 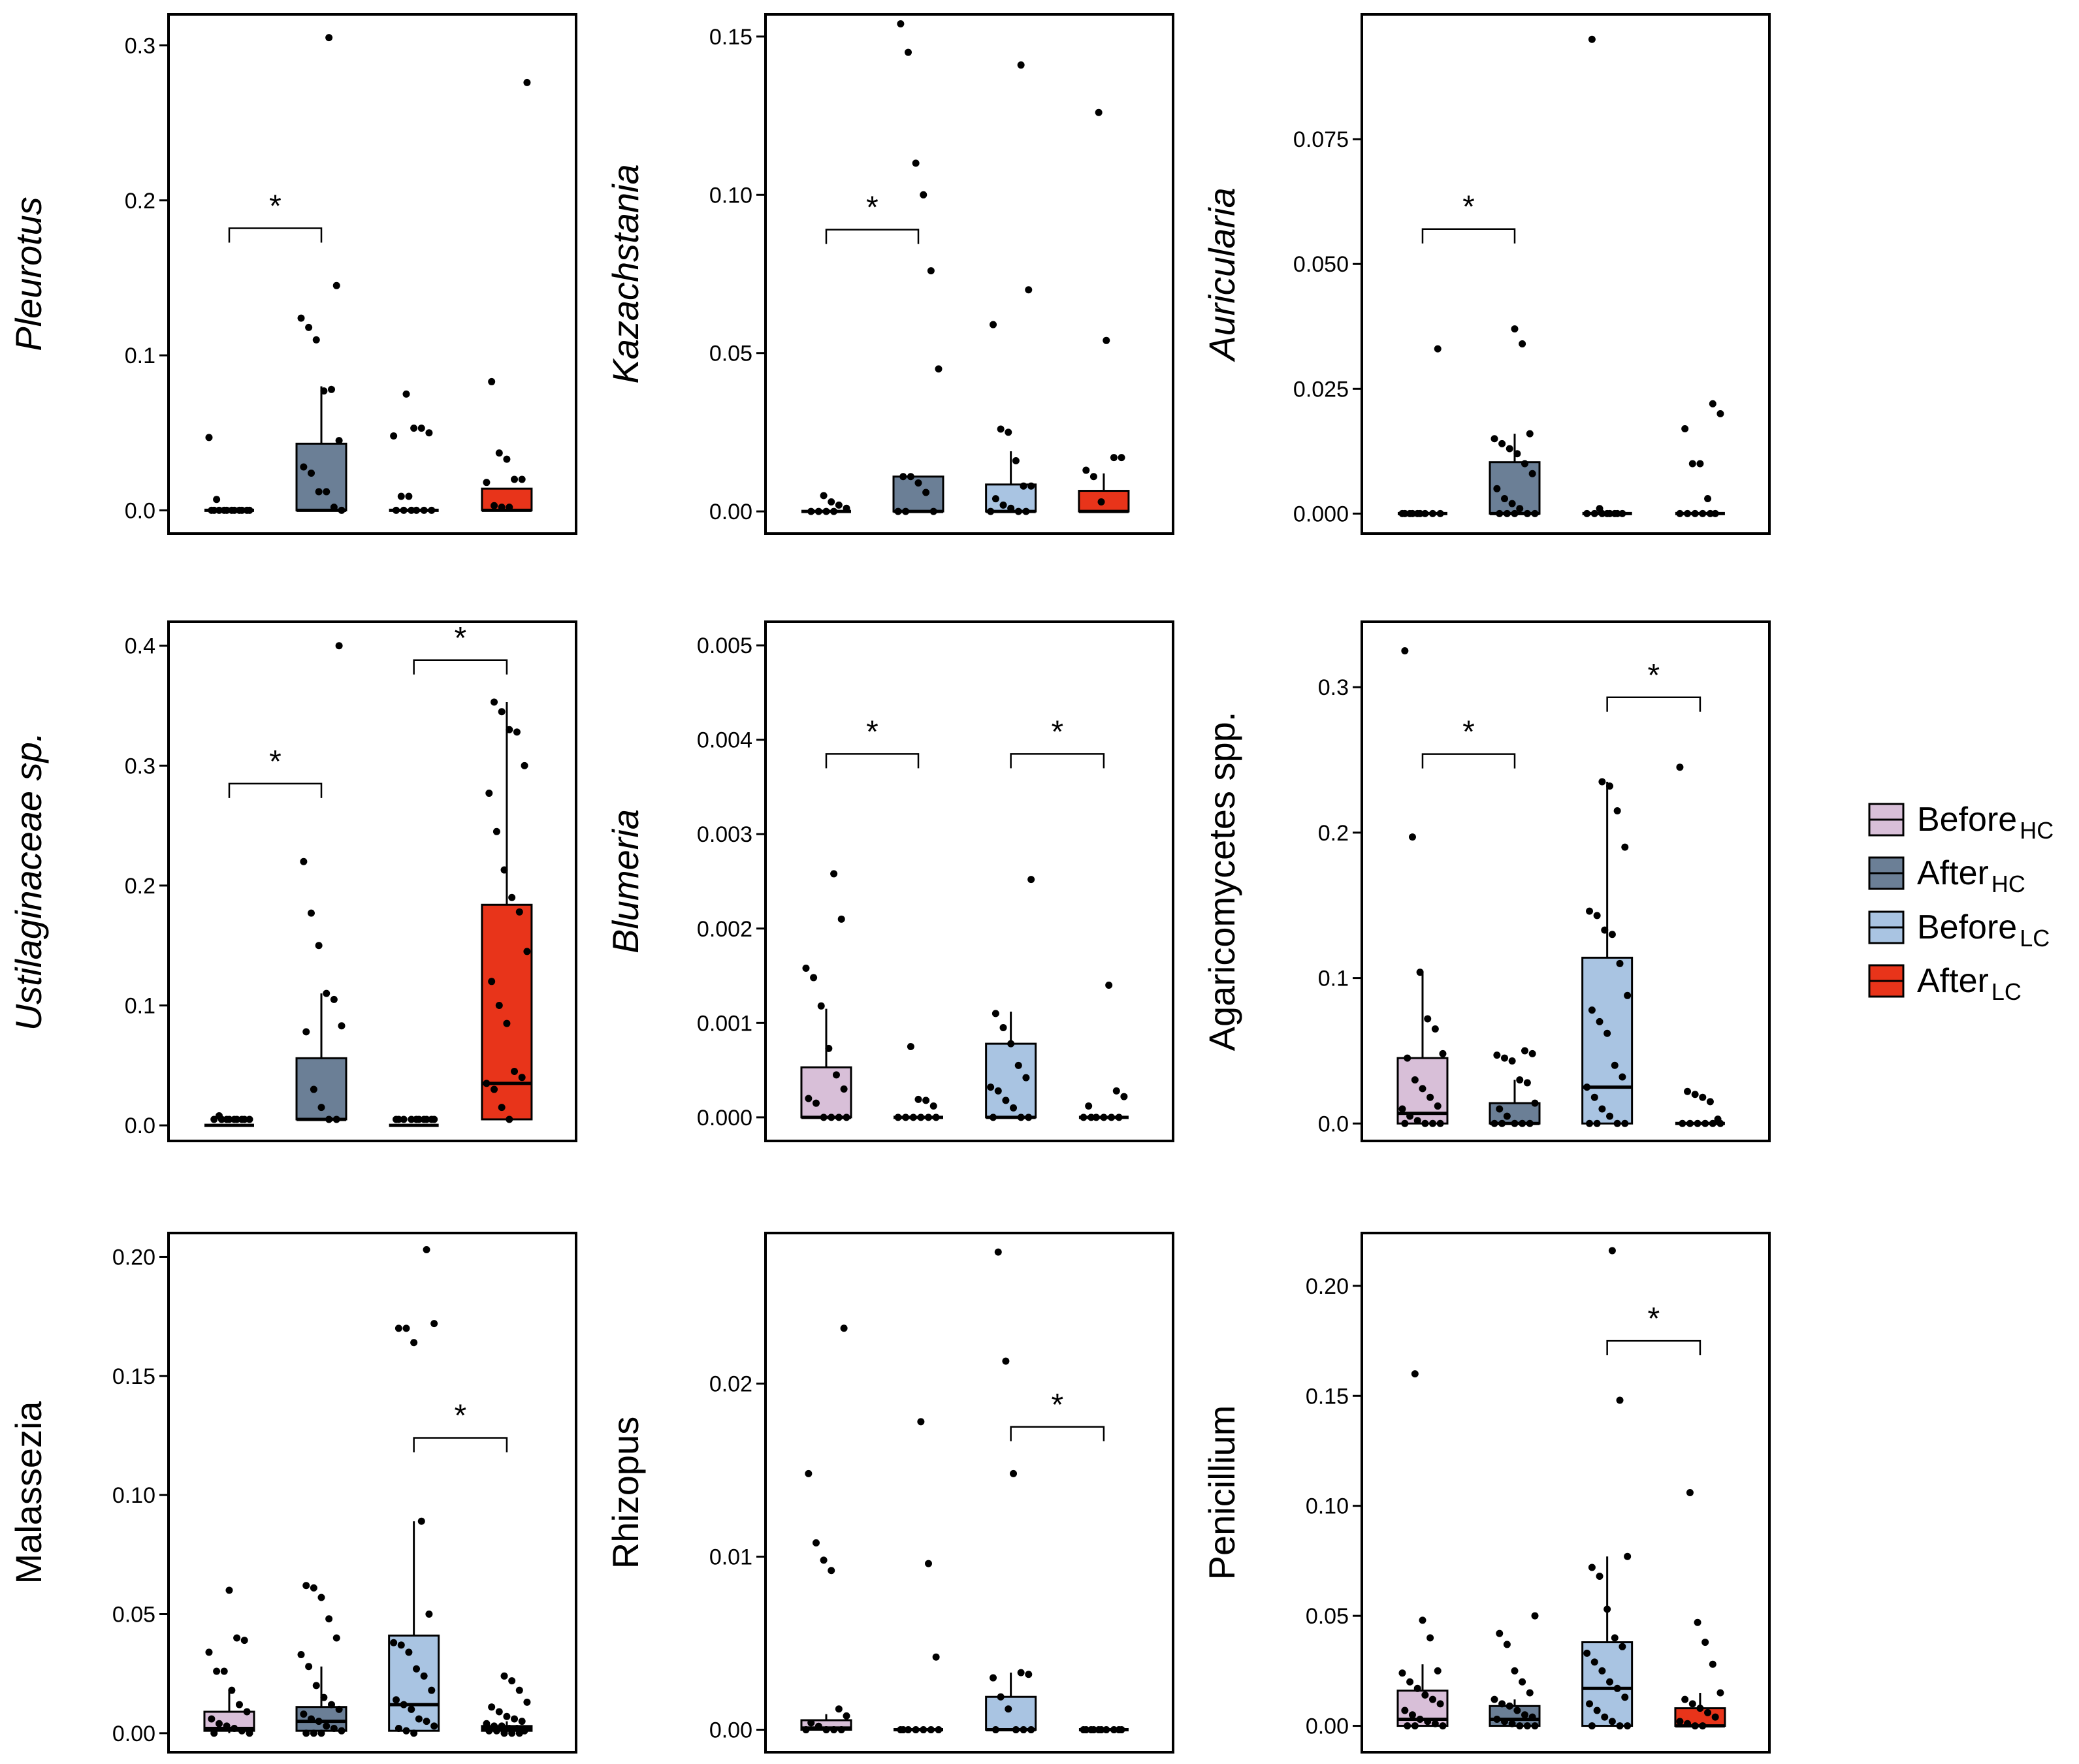 I want to click on y-tick-label: 0.05, so click(x=1327, y=1616).